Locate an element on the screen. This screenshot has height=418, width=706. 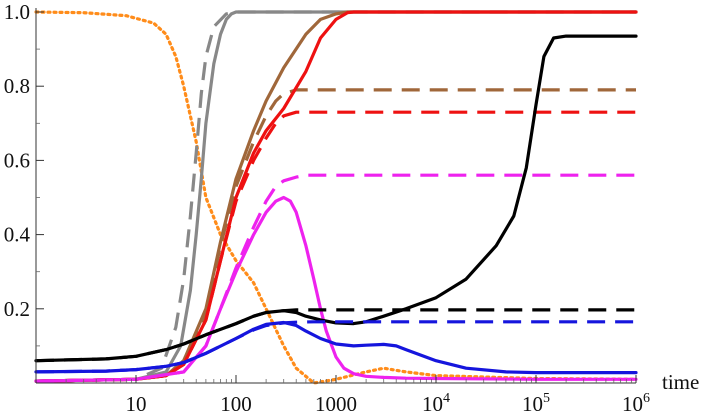
y-tick-label: 1.0 is located at coordinates (17, 12).